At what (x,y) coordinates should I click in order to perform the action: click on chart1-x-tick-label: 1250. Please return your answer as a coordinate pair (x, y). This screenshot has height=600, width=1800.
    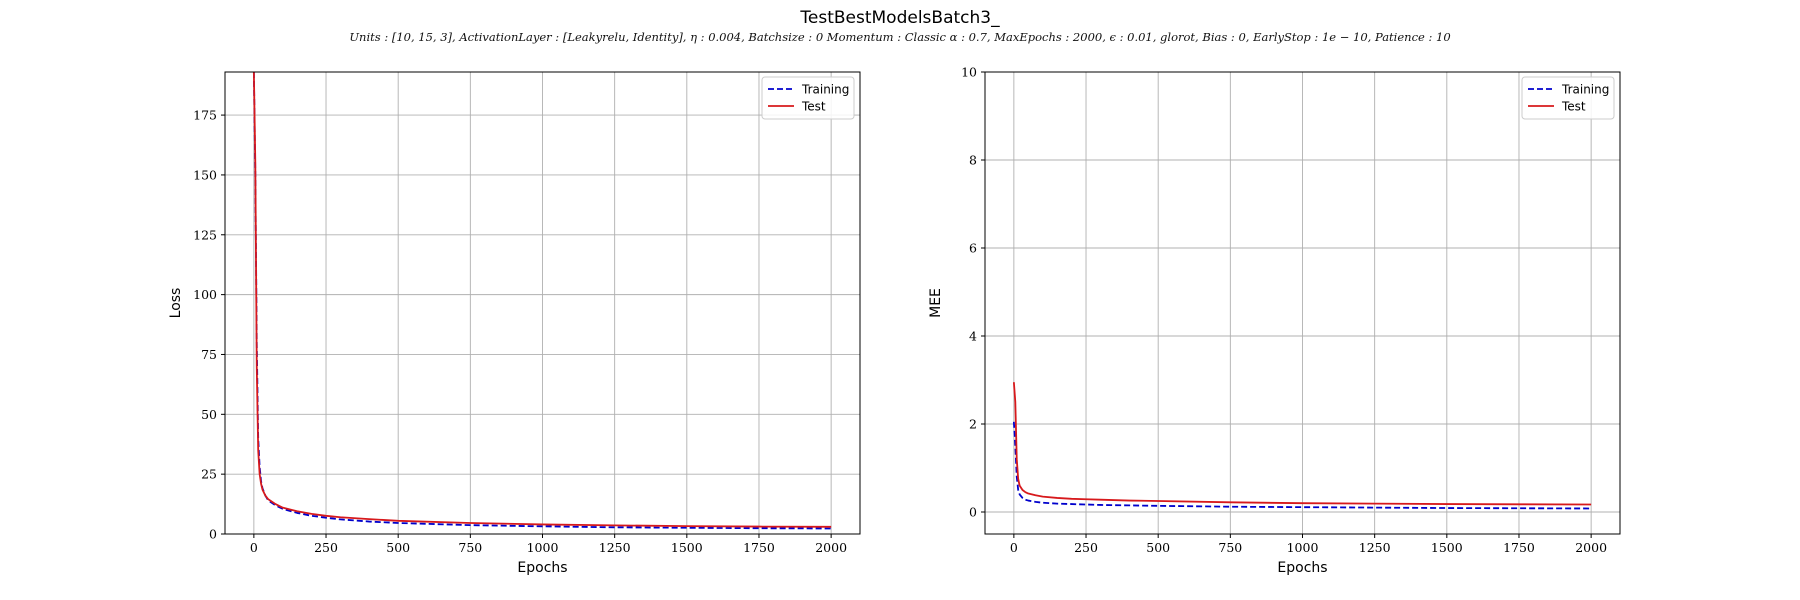
    Looking at the image, I should click on (615, 547).